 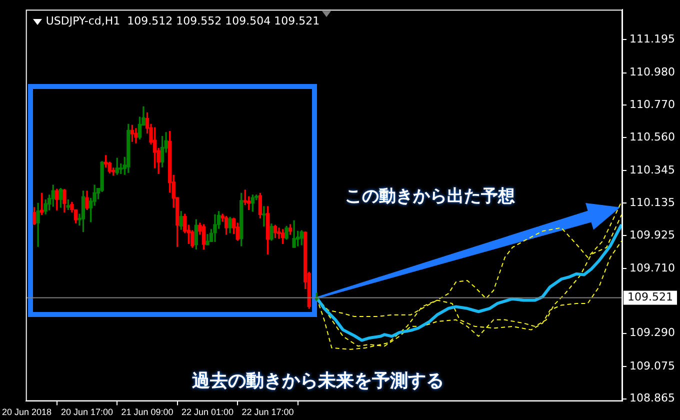 I want to click on x-tick-label: 20 Jun 2018, so click(x=27, y=412).